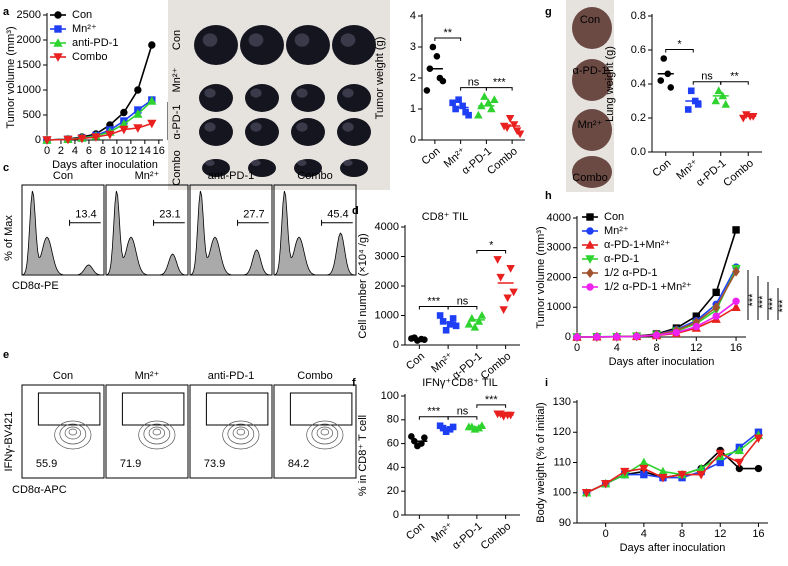  What do you see at coordinates (562, 402) in the screenshot?
I see `y-tick-label: 130` at bounding box center [562, 402].